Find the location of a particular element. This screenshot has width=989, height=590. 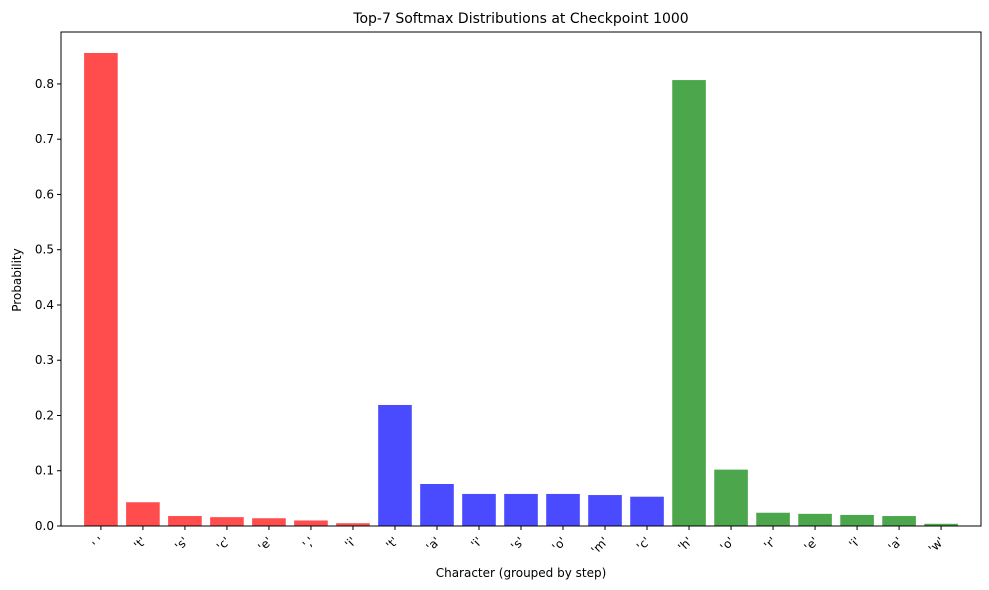

y-tick-label: 0.5 is located at coordinates (44, 250).